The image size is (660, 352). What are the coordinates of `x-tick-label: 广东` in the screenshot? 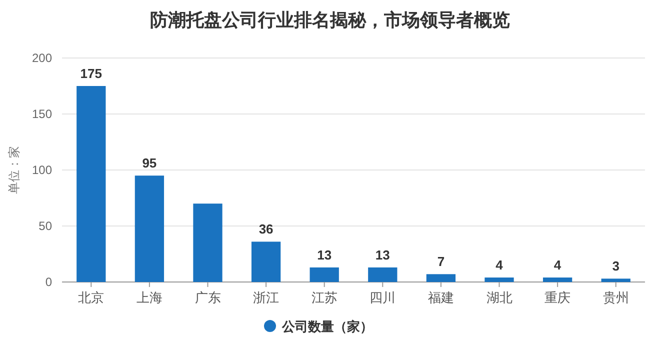 It's located at (207, 297).